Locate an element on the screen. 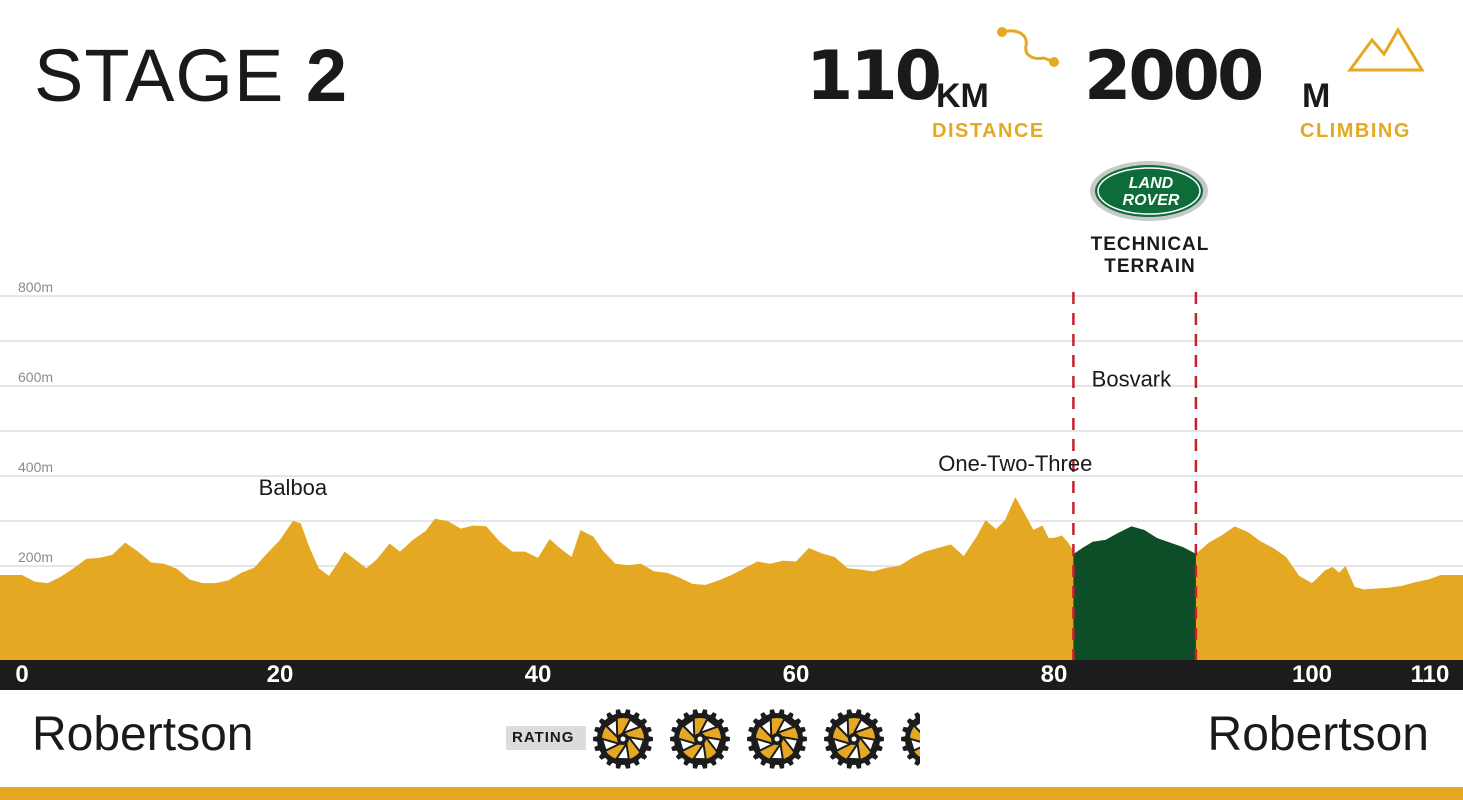 The image size is (1463, 800). climbing-stat: 2000 M CLIMBING is located at coordinates (1259, 84).